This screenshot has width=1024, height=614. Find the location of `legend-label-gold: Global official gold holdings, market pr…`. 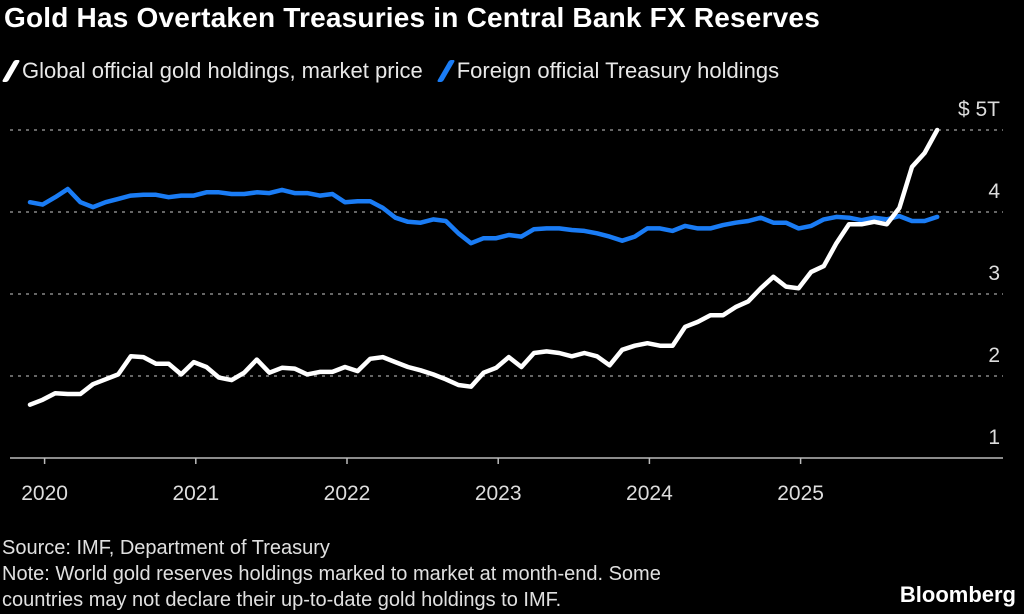

legend-label-gold: Global official gold holdings, market pr… is located at coordinates (222, 70).